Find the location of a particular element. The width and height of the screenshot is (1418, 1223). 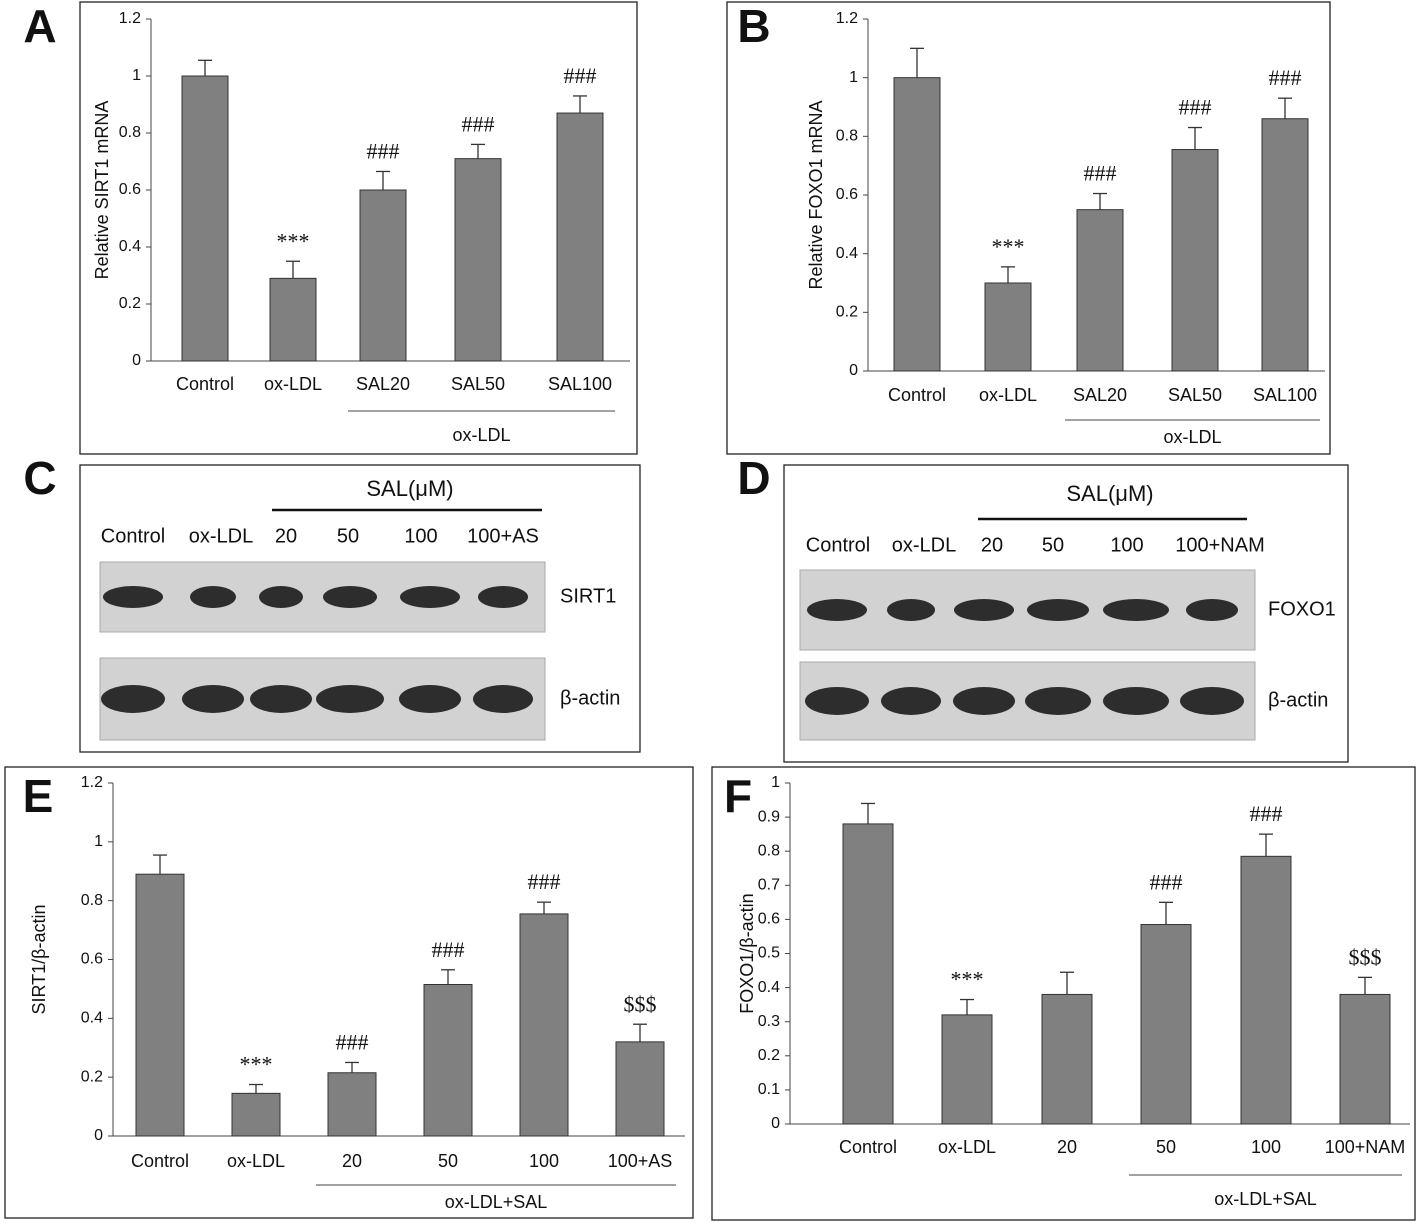

panel-letter: E is located at coordinates (38, 796).